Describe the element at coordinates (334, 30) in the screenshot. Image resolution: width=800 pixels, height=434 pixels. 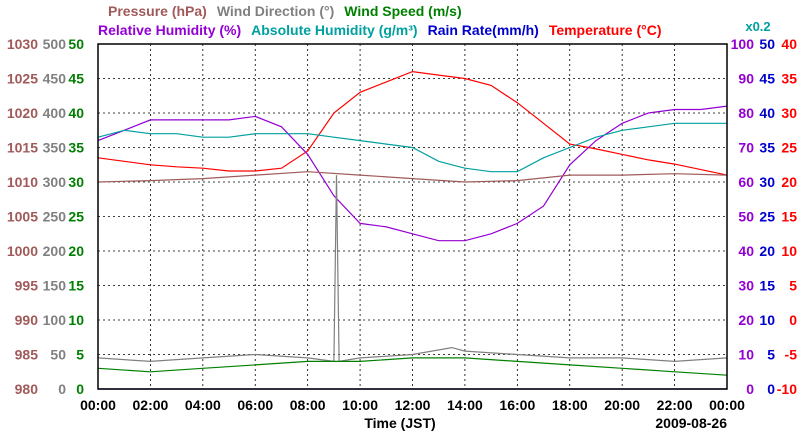
I see `legend-entry: Absolute Humidity (g/m³)` at that location.